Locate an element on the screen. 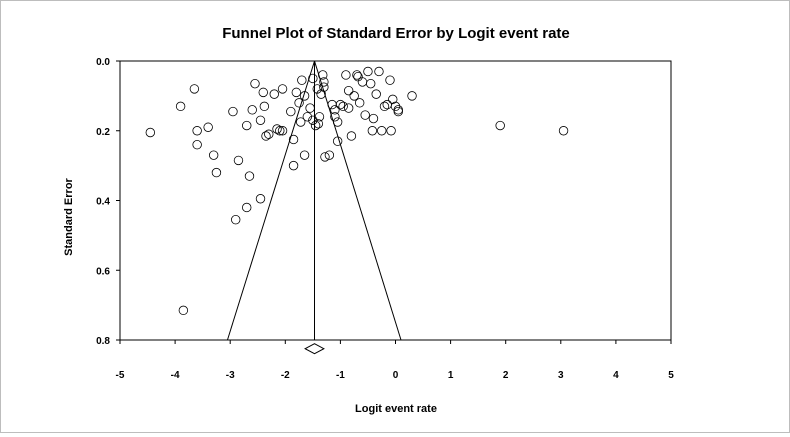 This screenshot has height=437, width=790. x-tick-label: -1 is located at coordinates (340, 375).